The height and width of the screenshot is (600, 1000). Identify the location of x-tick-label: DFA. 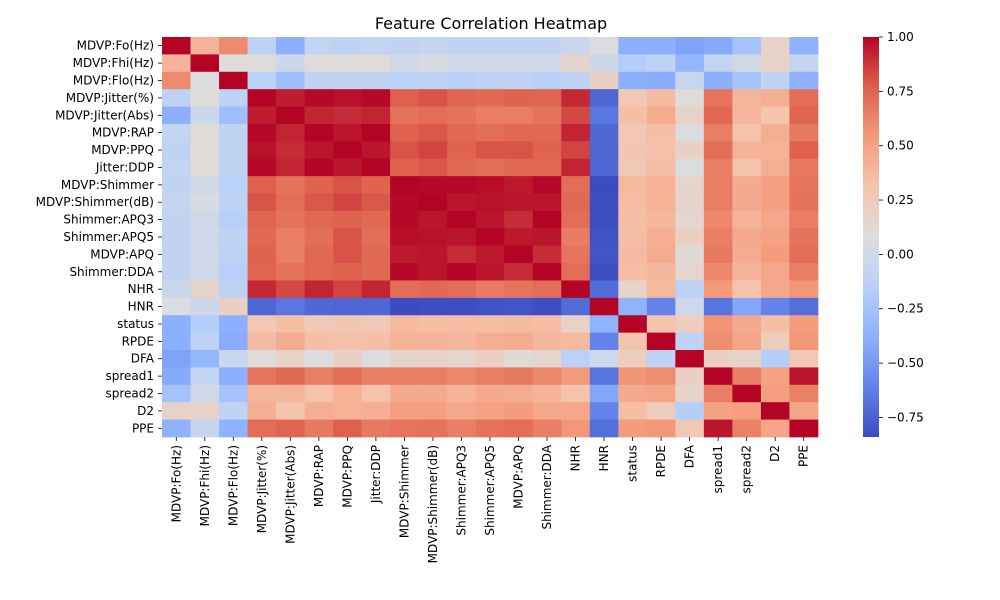
(690, 456).